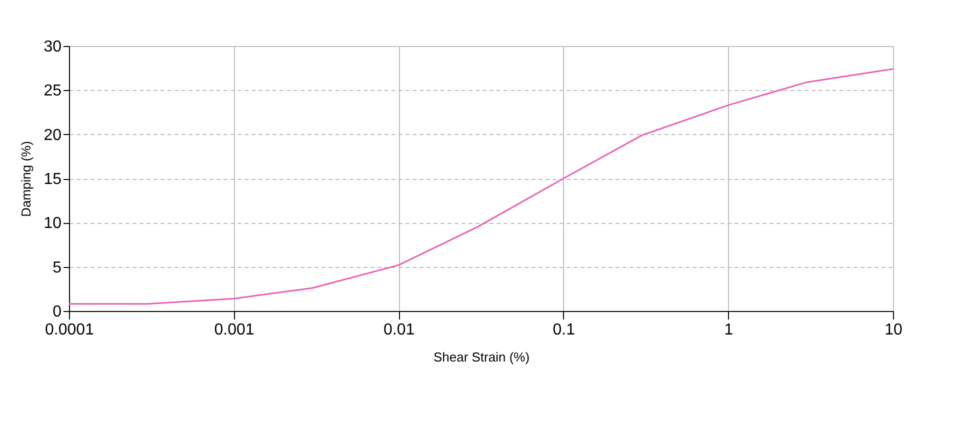  Describe the element at coordinates (399, 330) in the screenshot. I see `x-tick-label: 0.01` at that location.